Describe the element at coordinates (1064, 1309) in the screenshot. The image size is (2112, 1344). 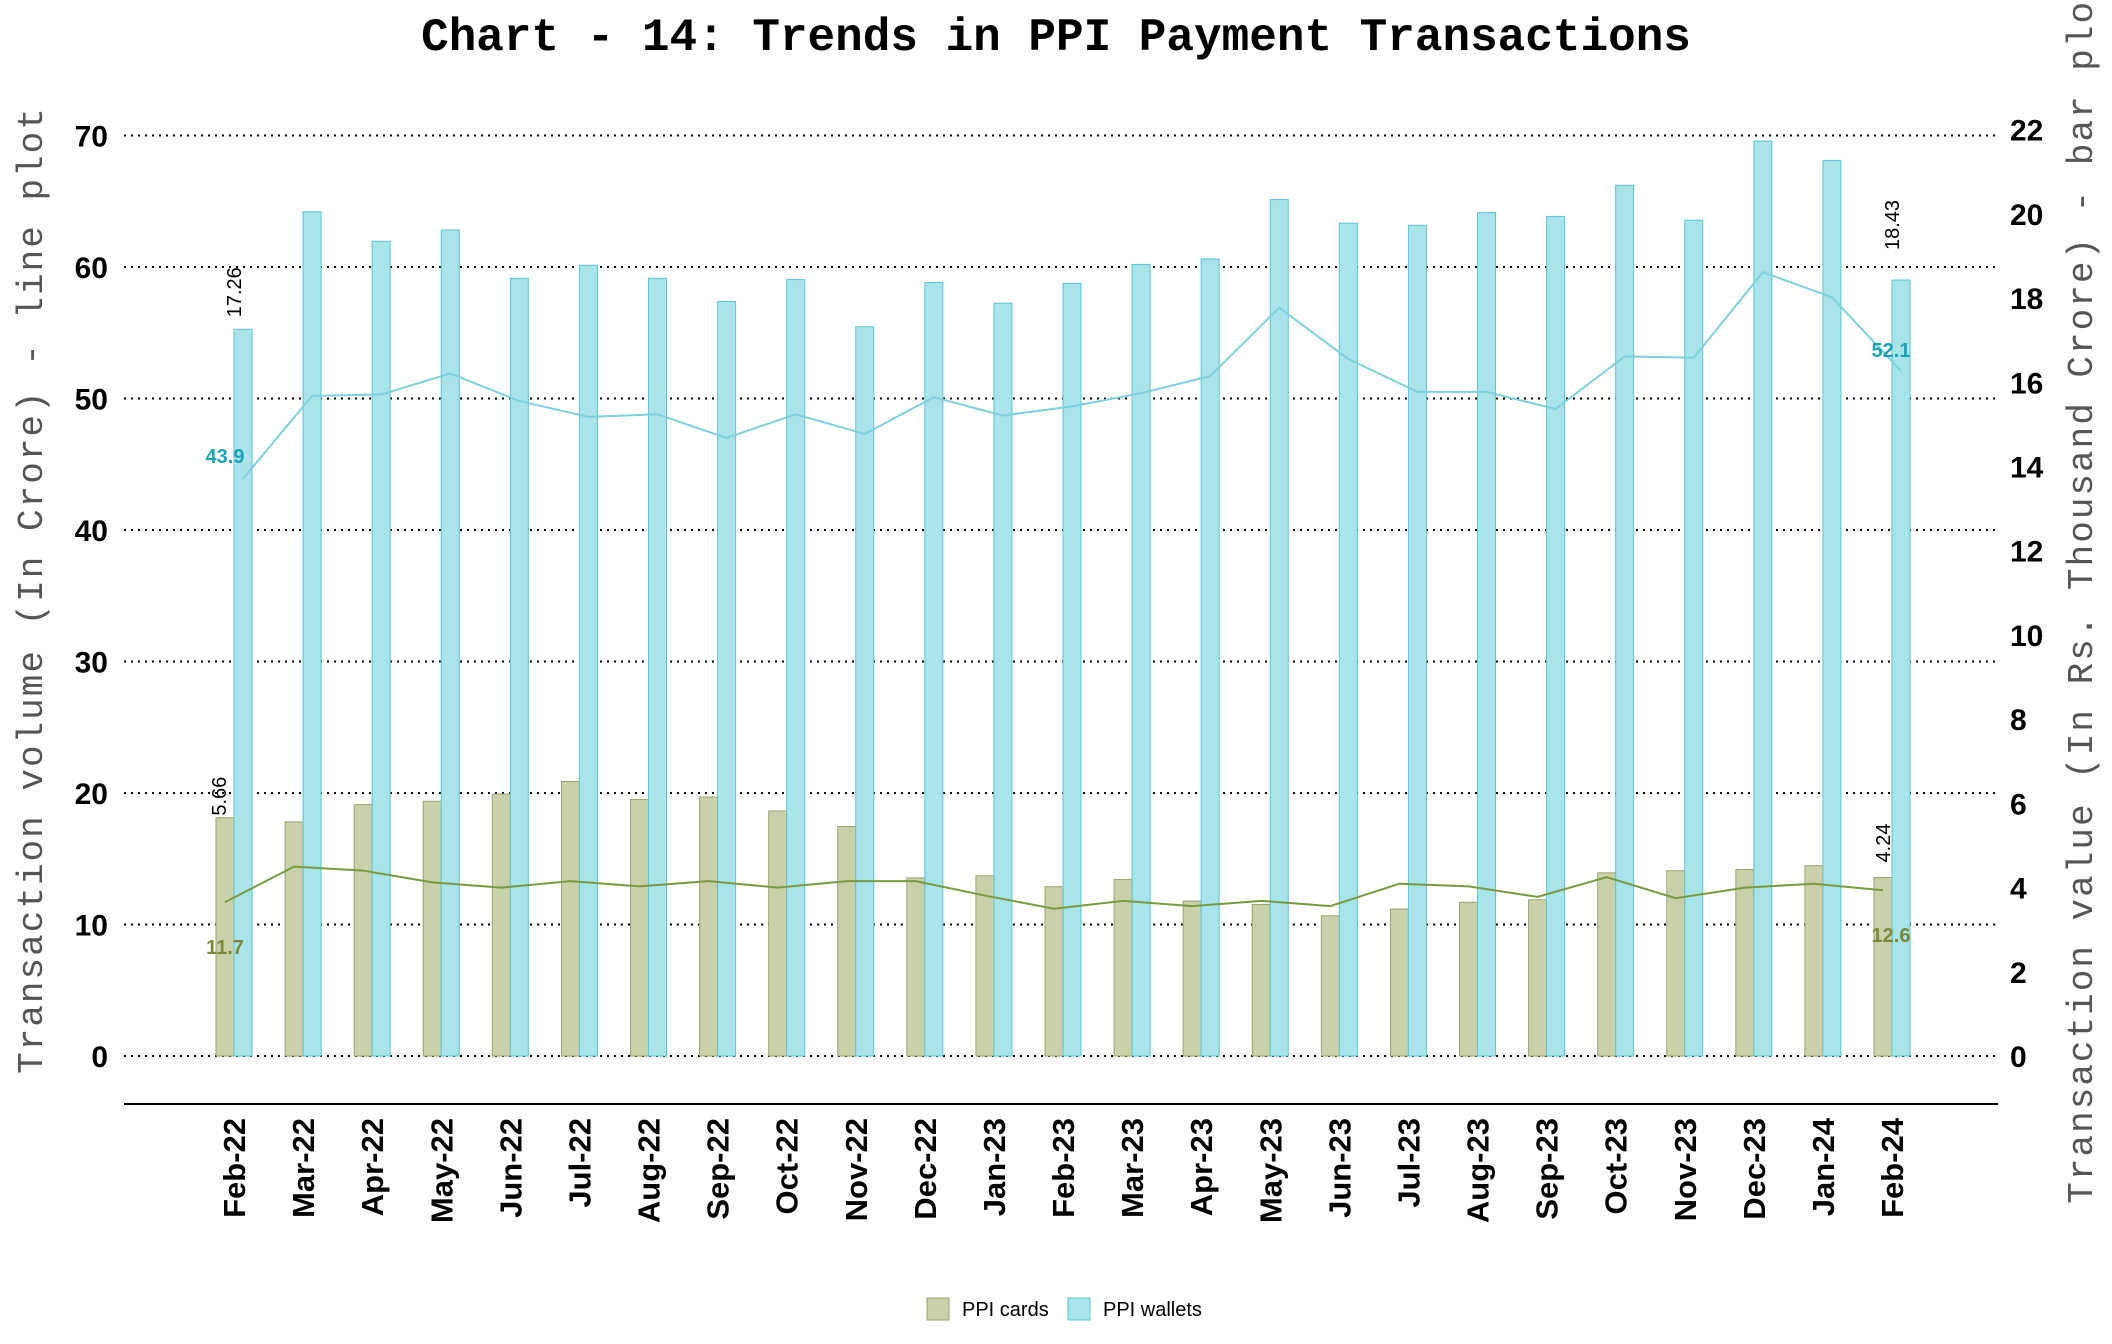
I see `legend: PPI cards PPI wallets` at that location.